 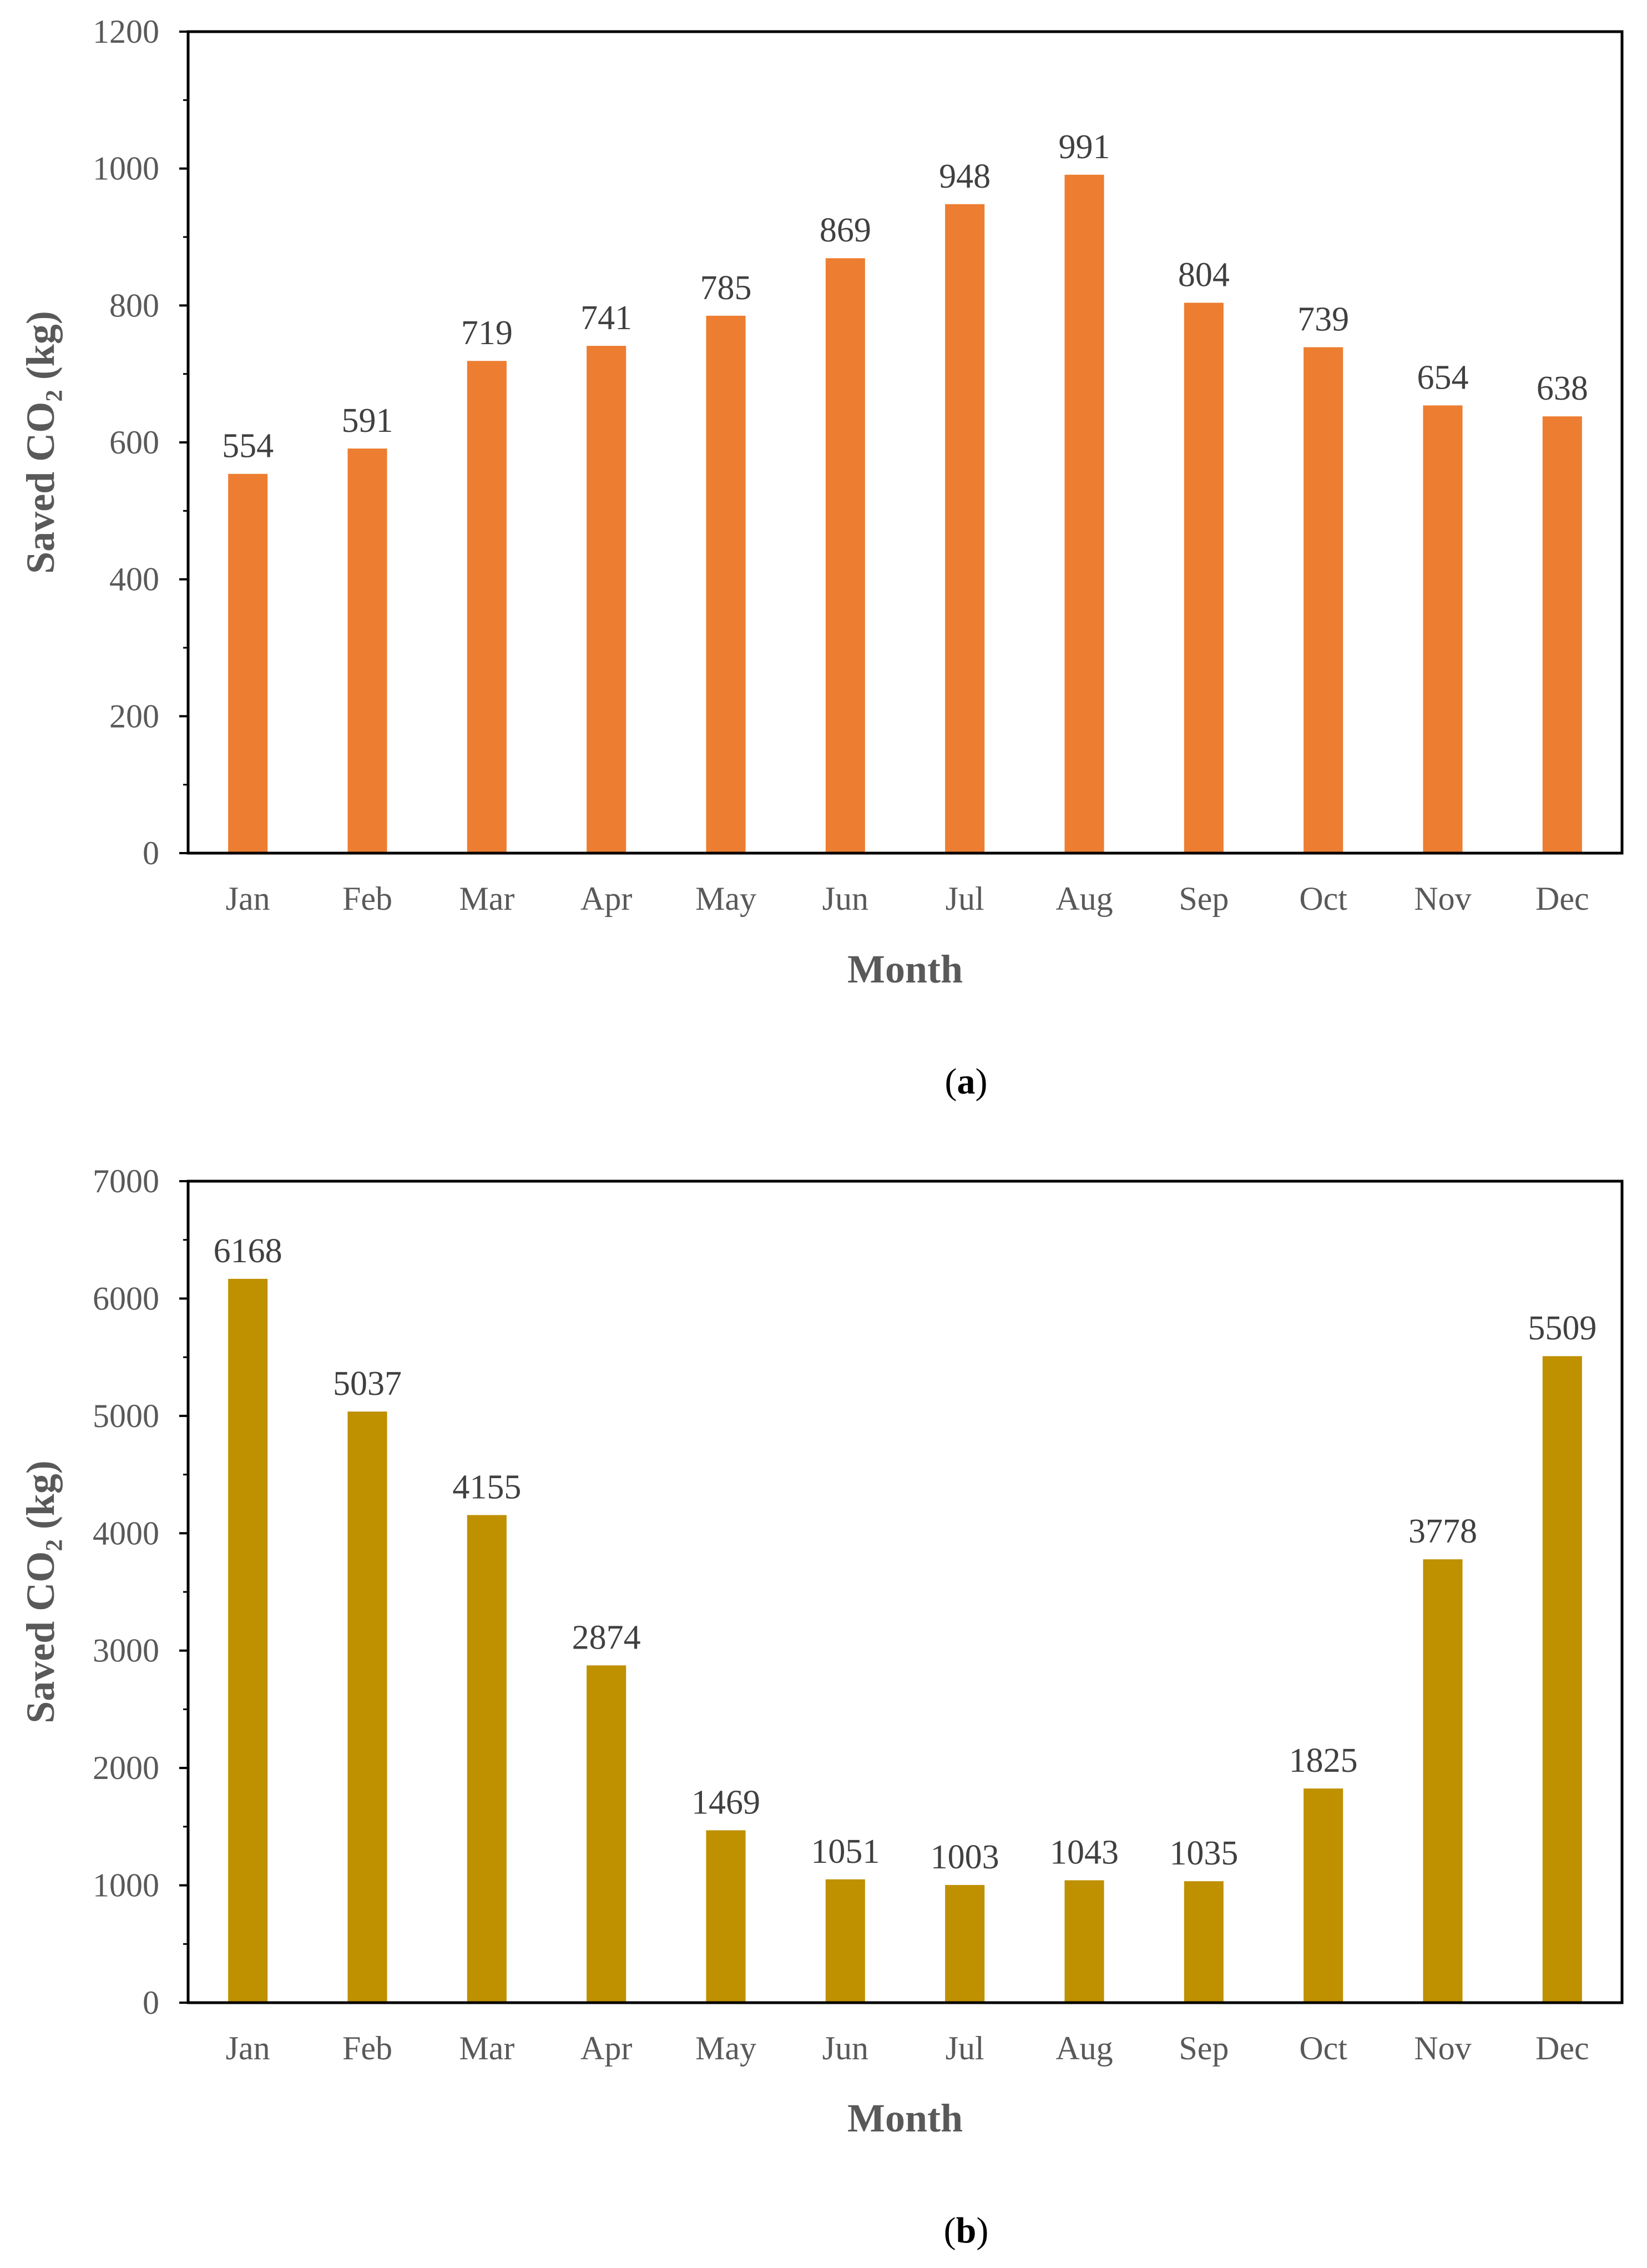 What do you see at coordinates (486, 1487) in the screenshot?
I see `data-label-mar: 4155` at bounding box center [486, 1487].